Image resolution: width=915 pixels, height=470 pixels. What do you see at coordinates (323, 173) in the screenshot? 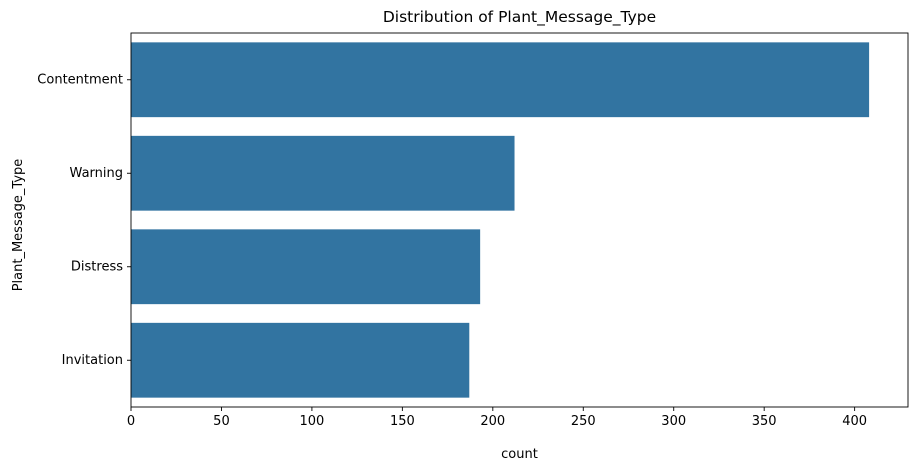
I see `bar-warning` at bounding box center [323, 173].